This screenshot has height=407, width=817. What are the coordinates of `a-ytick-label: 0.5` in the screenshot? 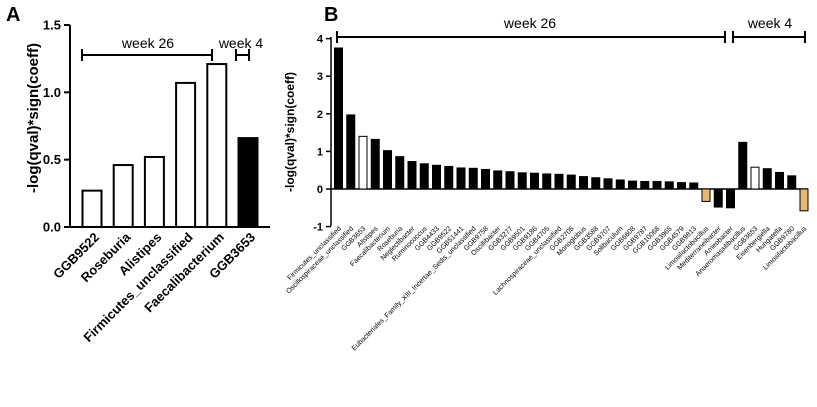 It's located at (52, 159).